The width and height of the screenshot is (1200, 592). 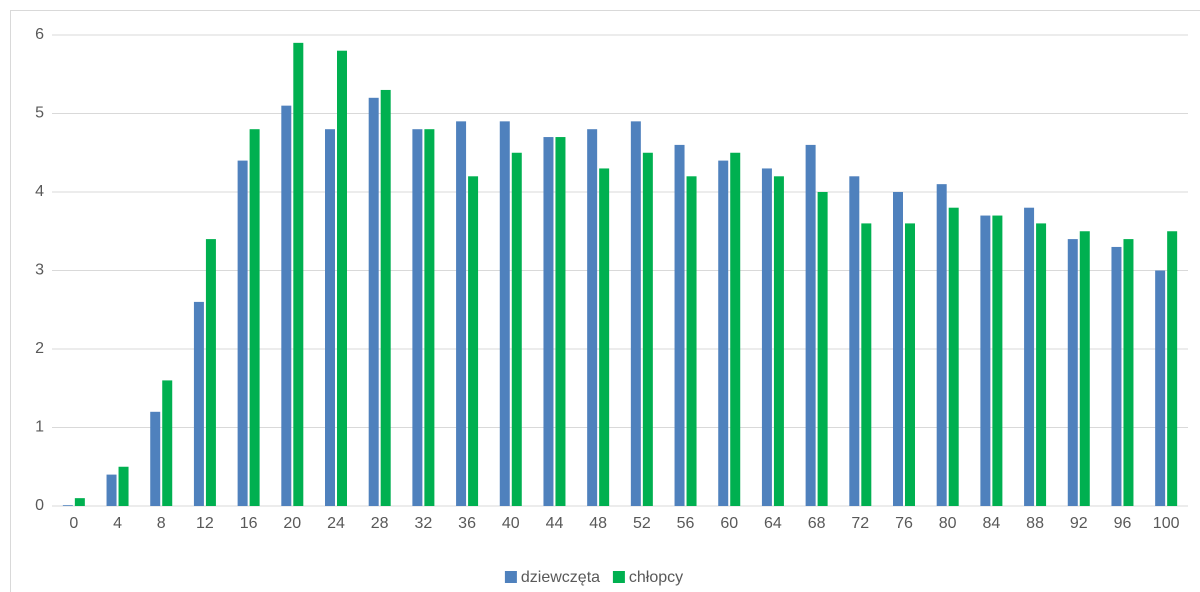 What do you see at coordinates (39, 270) in the screenshot?
I see `y-tick-label: 3` at bounding box center [39, 270].